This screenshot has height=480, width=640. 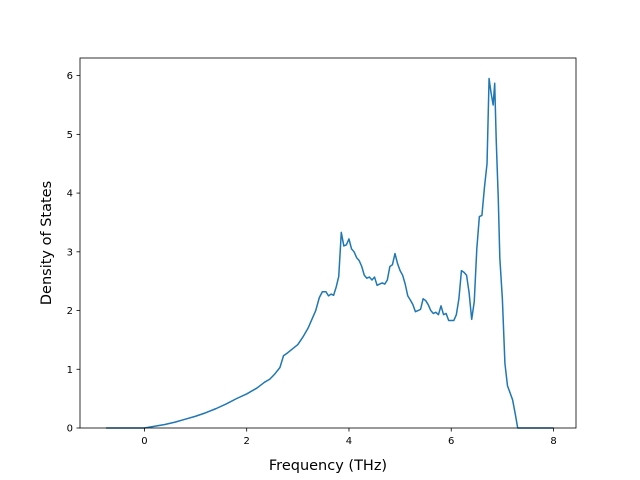 I want to click on x-axis-label: Frequency (THz), so click(x=328, y=466).